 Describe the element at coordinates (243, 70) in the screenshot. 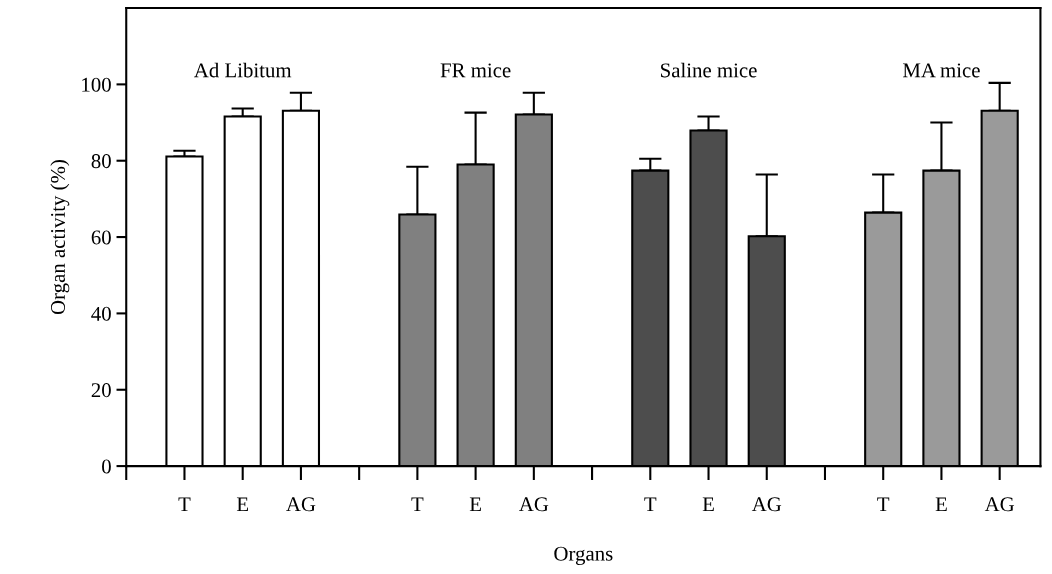

I see `annotation: Ad Libitum` at that location.